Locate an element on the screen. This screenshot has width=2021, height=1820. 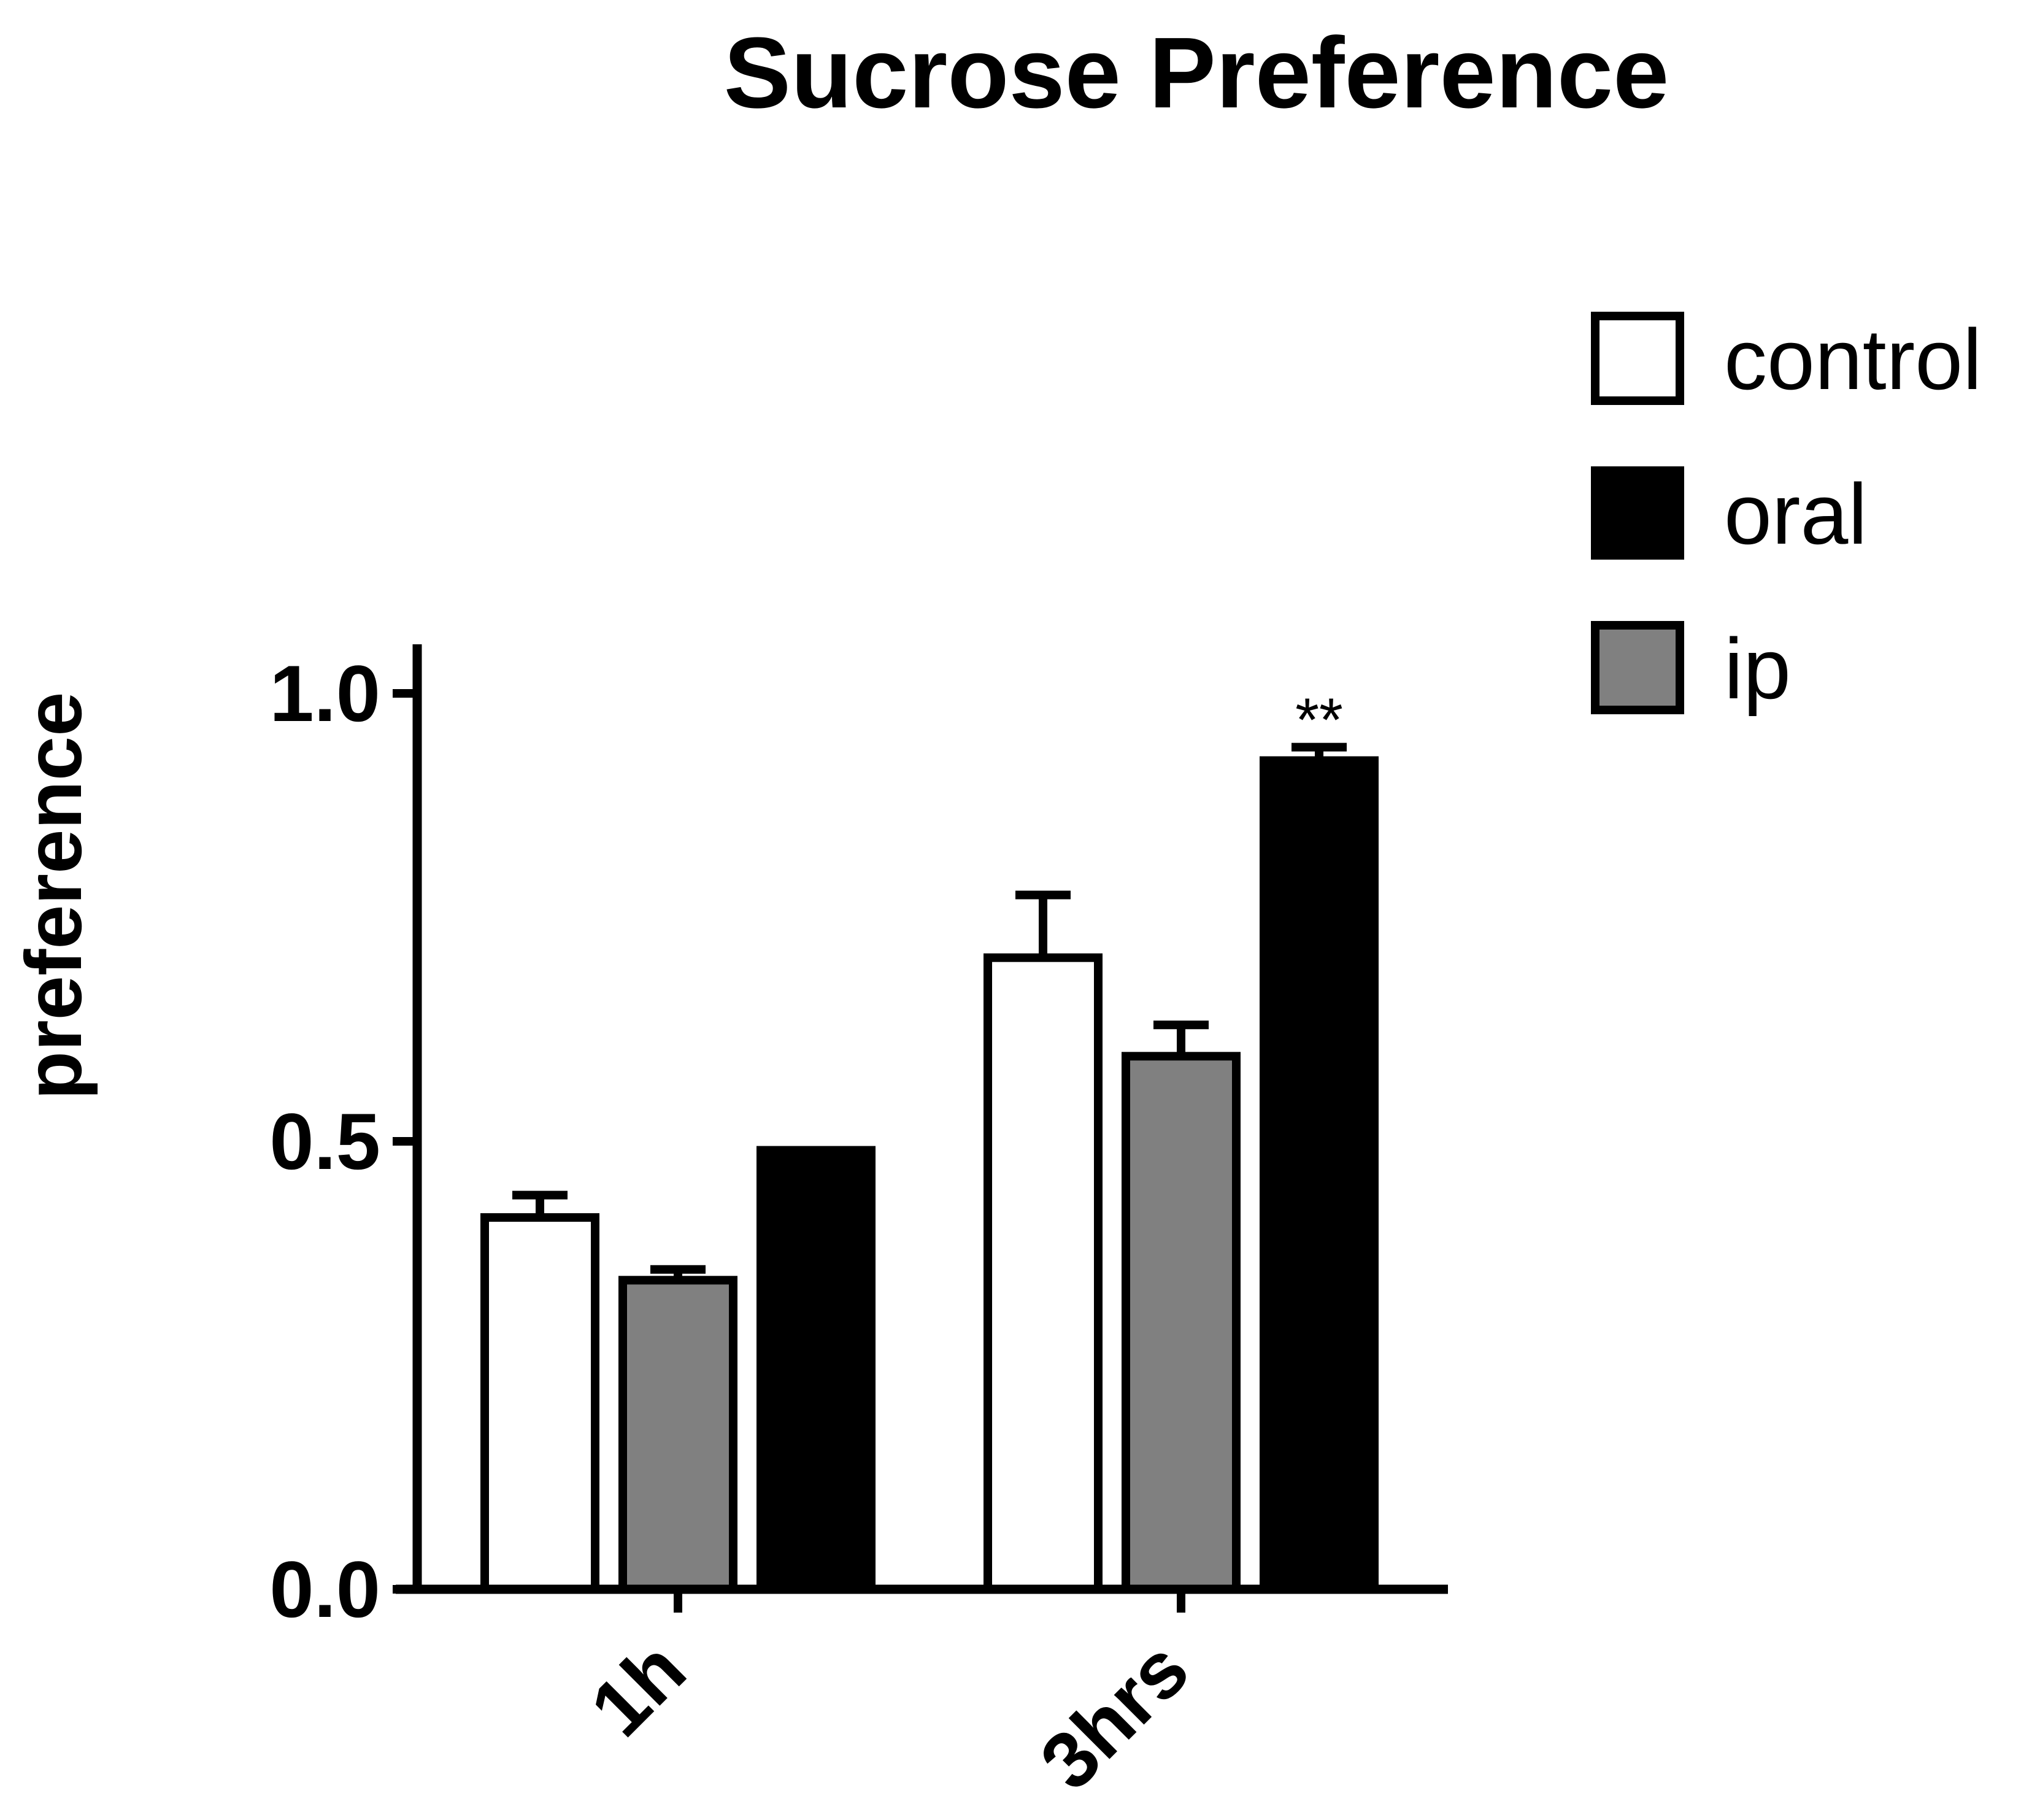
legend-label-oral: oral is located at coordinates (1795, 514).